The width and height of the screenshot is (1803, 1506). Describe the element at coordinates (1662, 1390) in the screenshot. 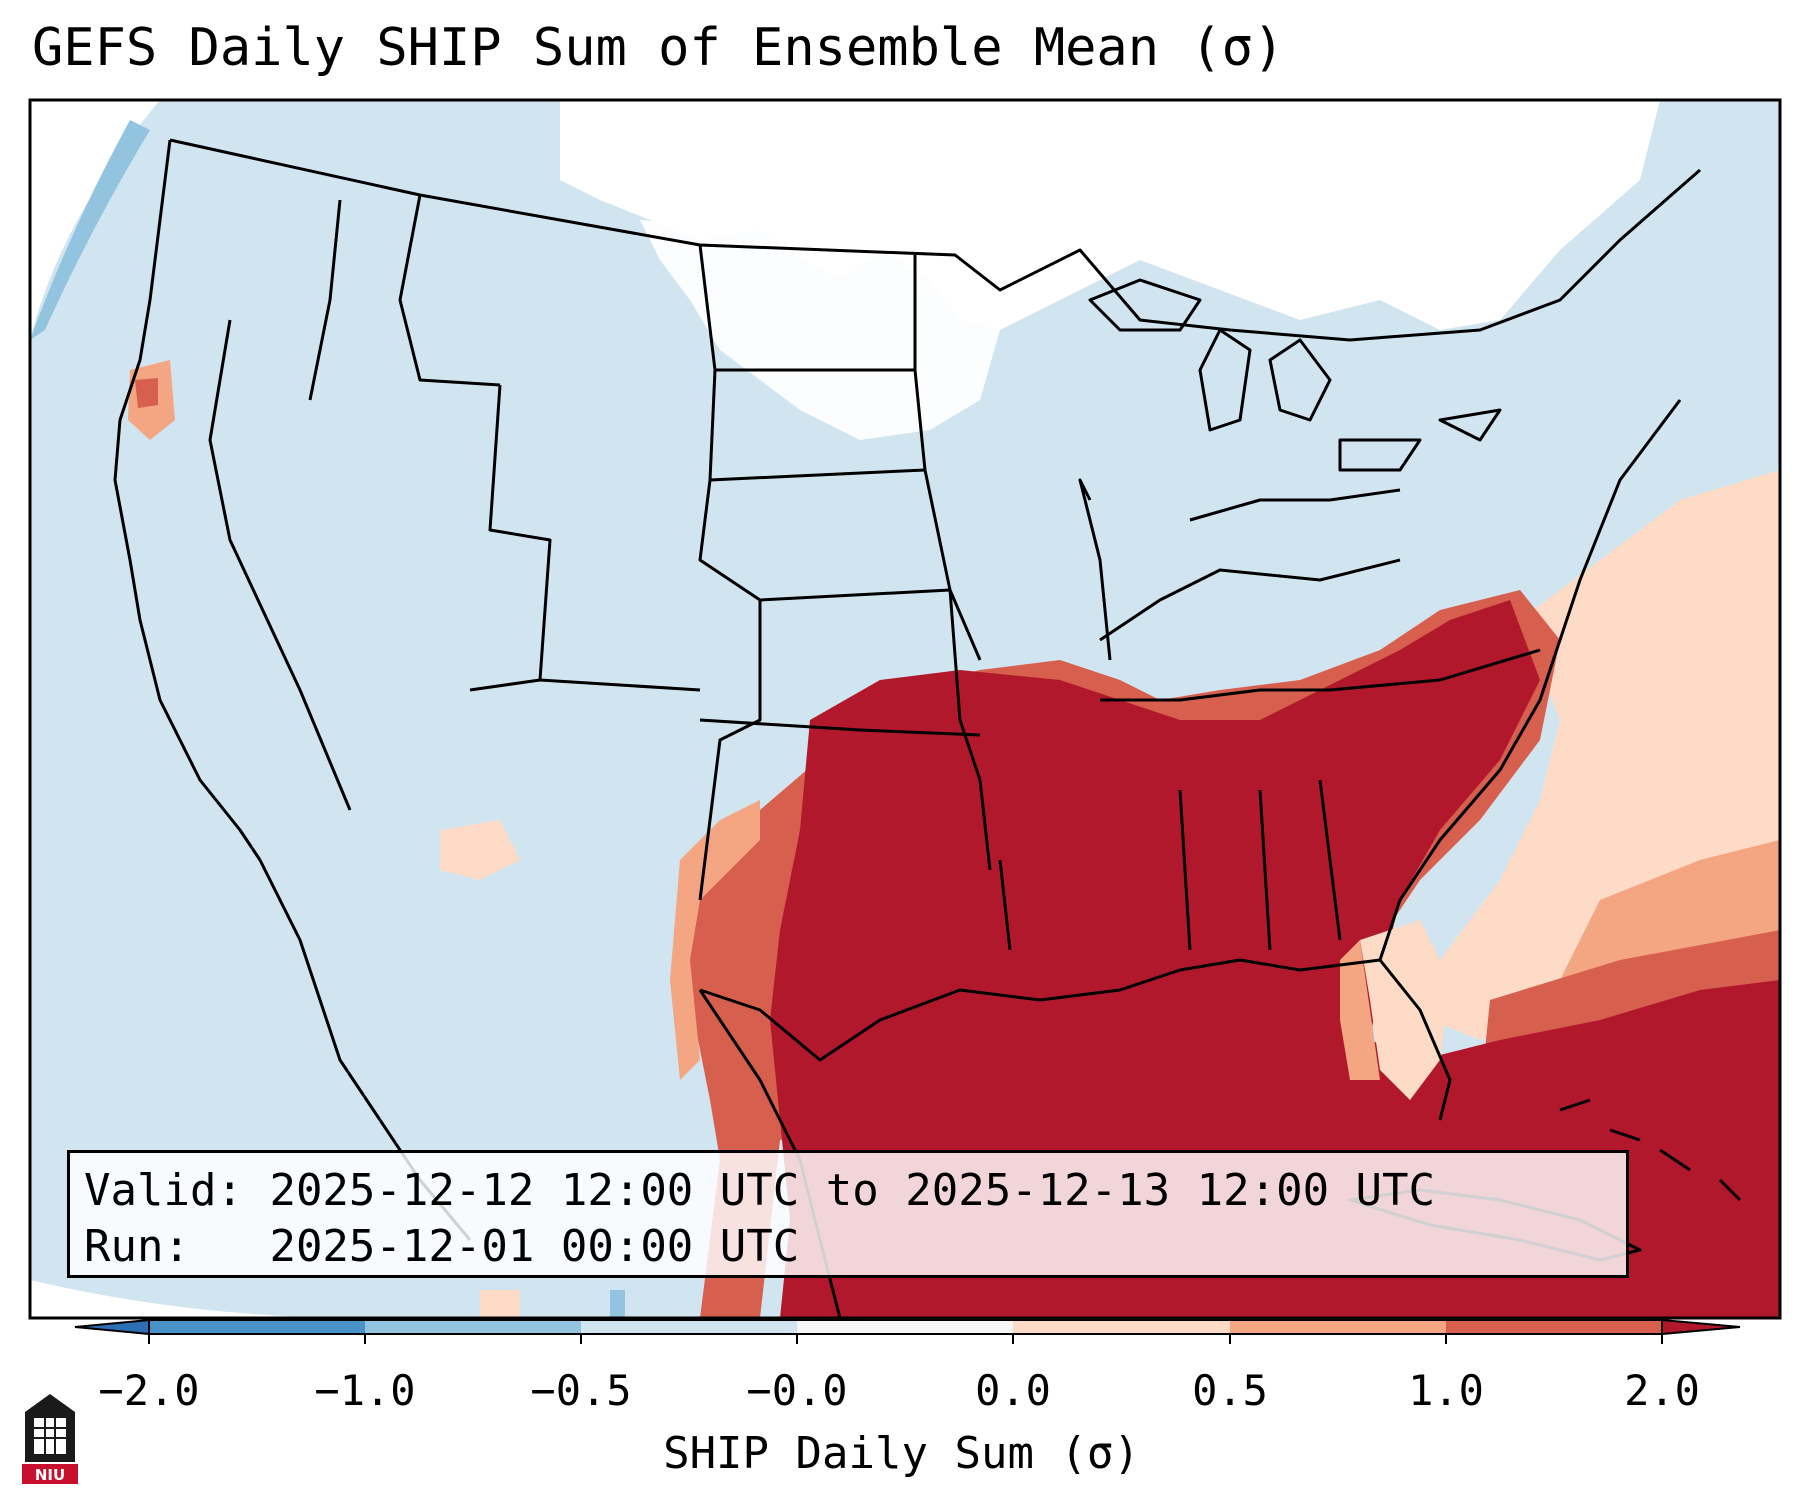

I see `colorbar-tick-label: 2.0` at that location.